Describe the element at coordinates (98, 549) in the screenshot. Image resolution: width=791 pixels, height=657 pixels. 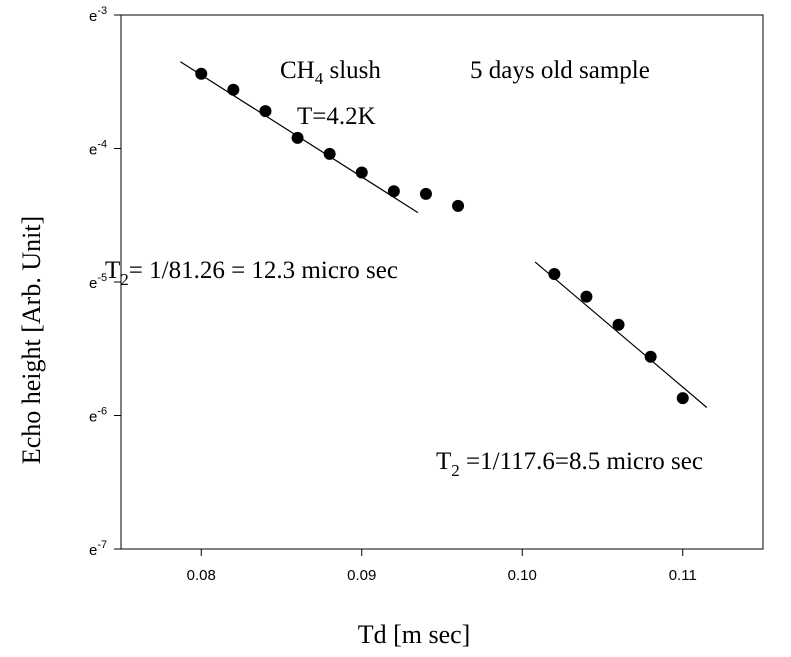
I see `y-tick-label: e-7` at that location.